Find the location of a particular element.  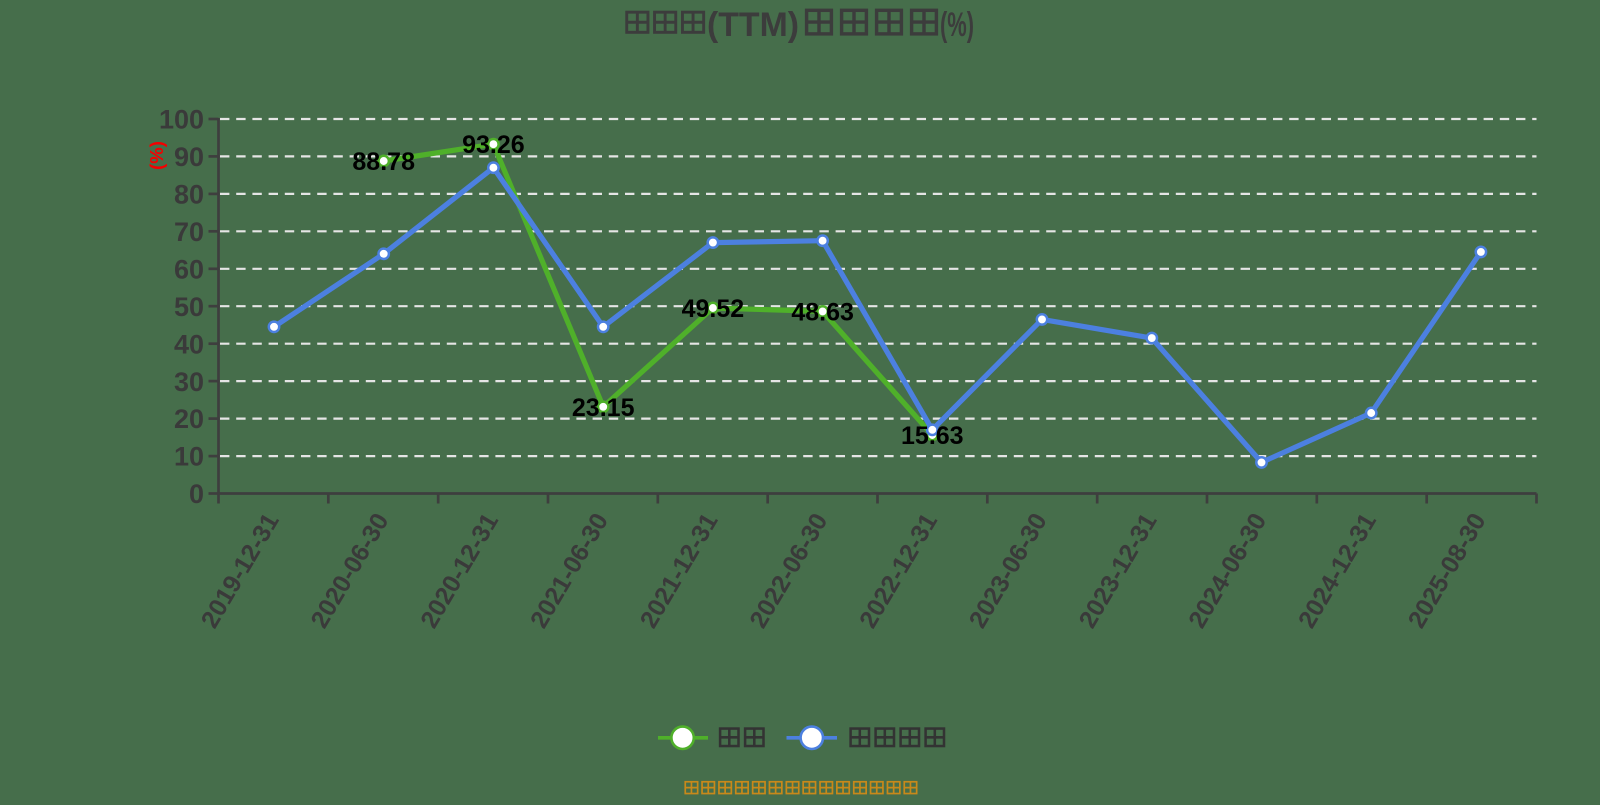

svg-text: 90 is located at coordinates (189, 157).